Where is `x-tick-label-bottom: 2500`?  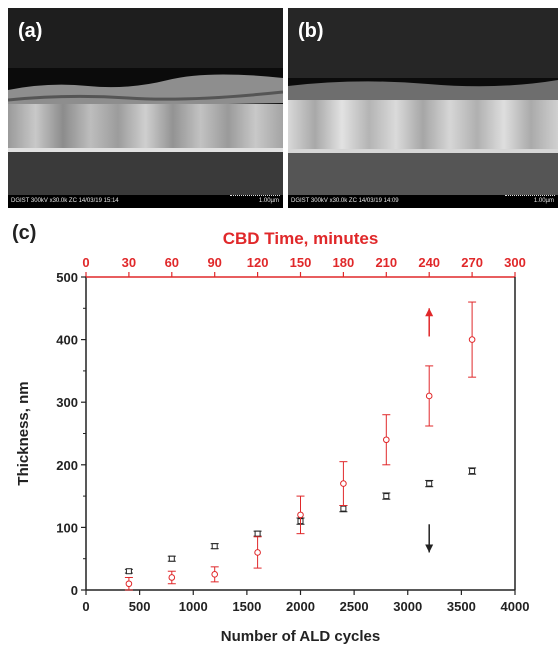
x-tick-label-bottom: 2500 is located at coordinates (354, 606).